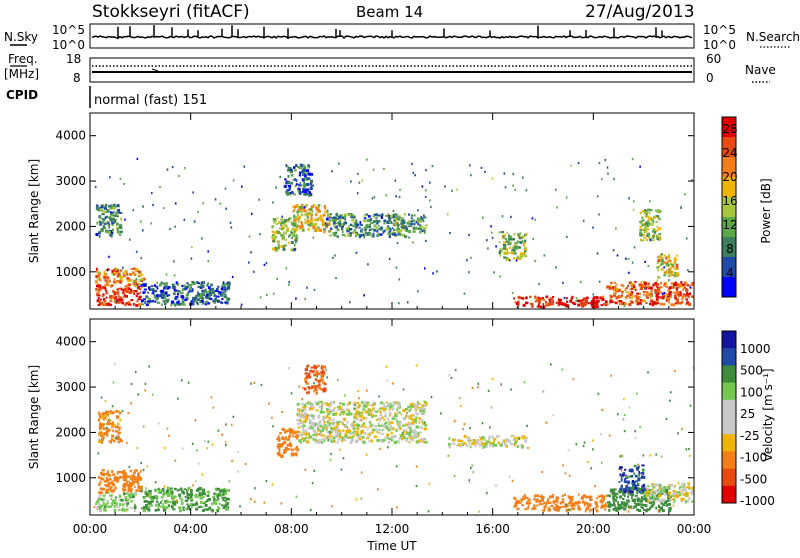 Image resolution: width=800 pixels, height=558 pixels. I want to click on colorbar-segment, so click(729, 287).